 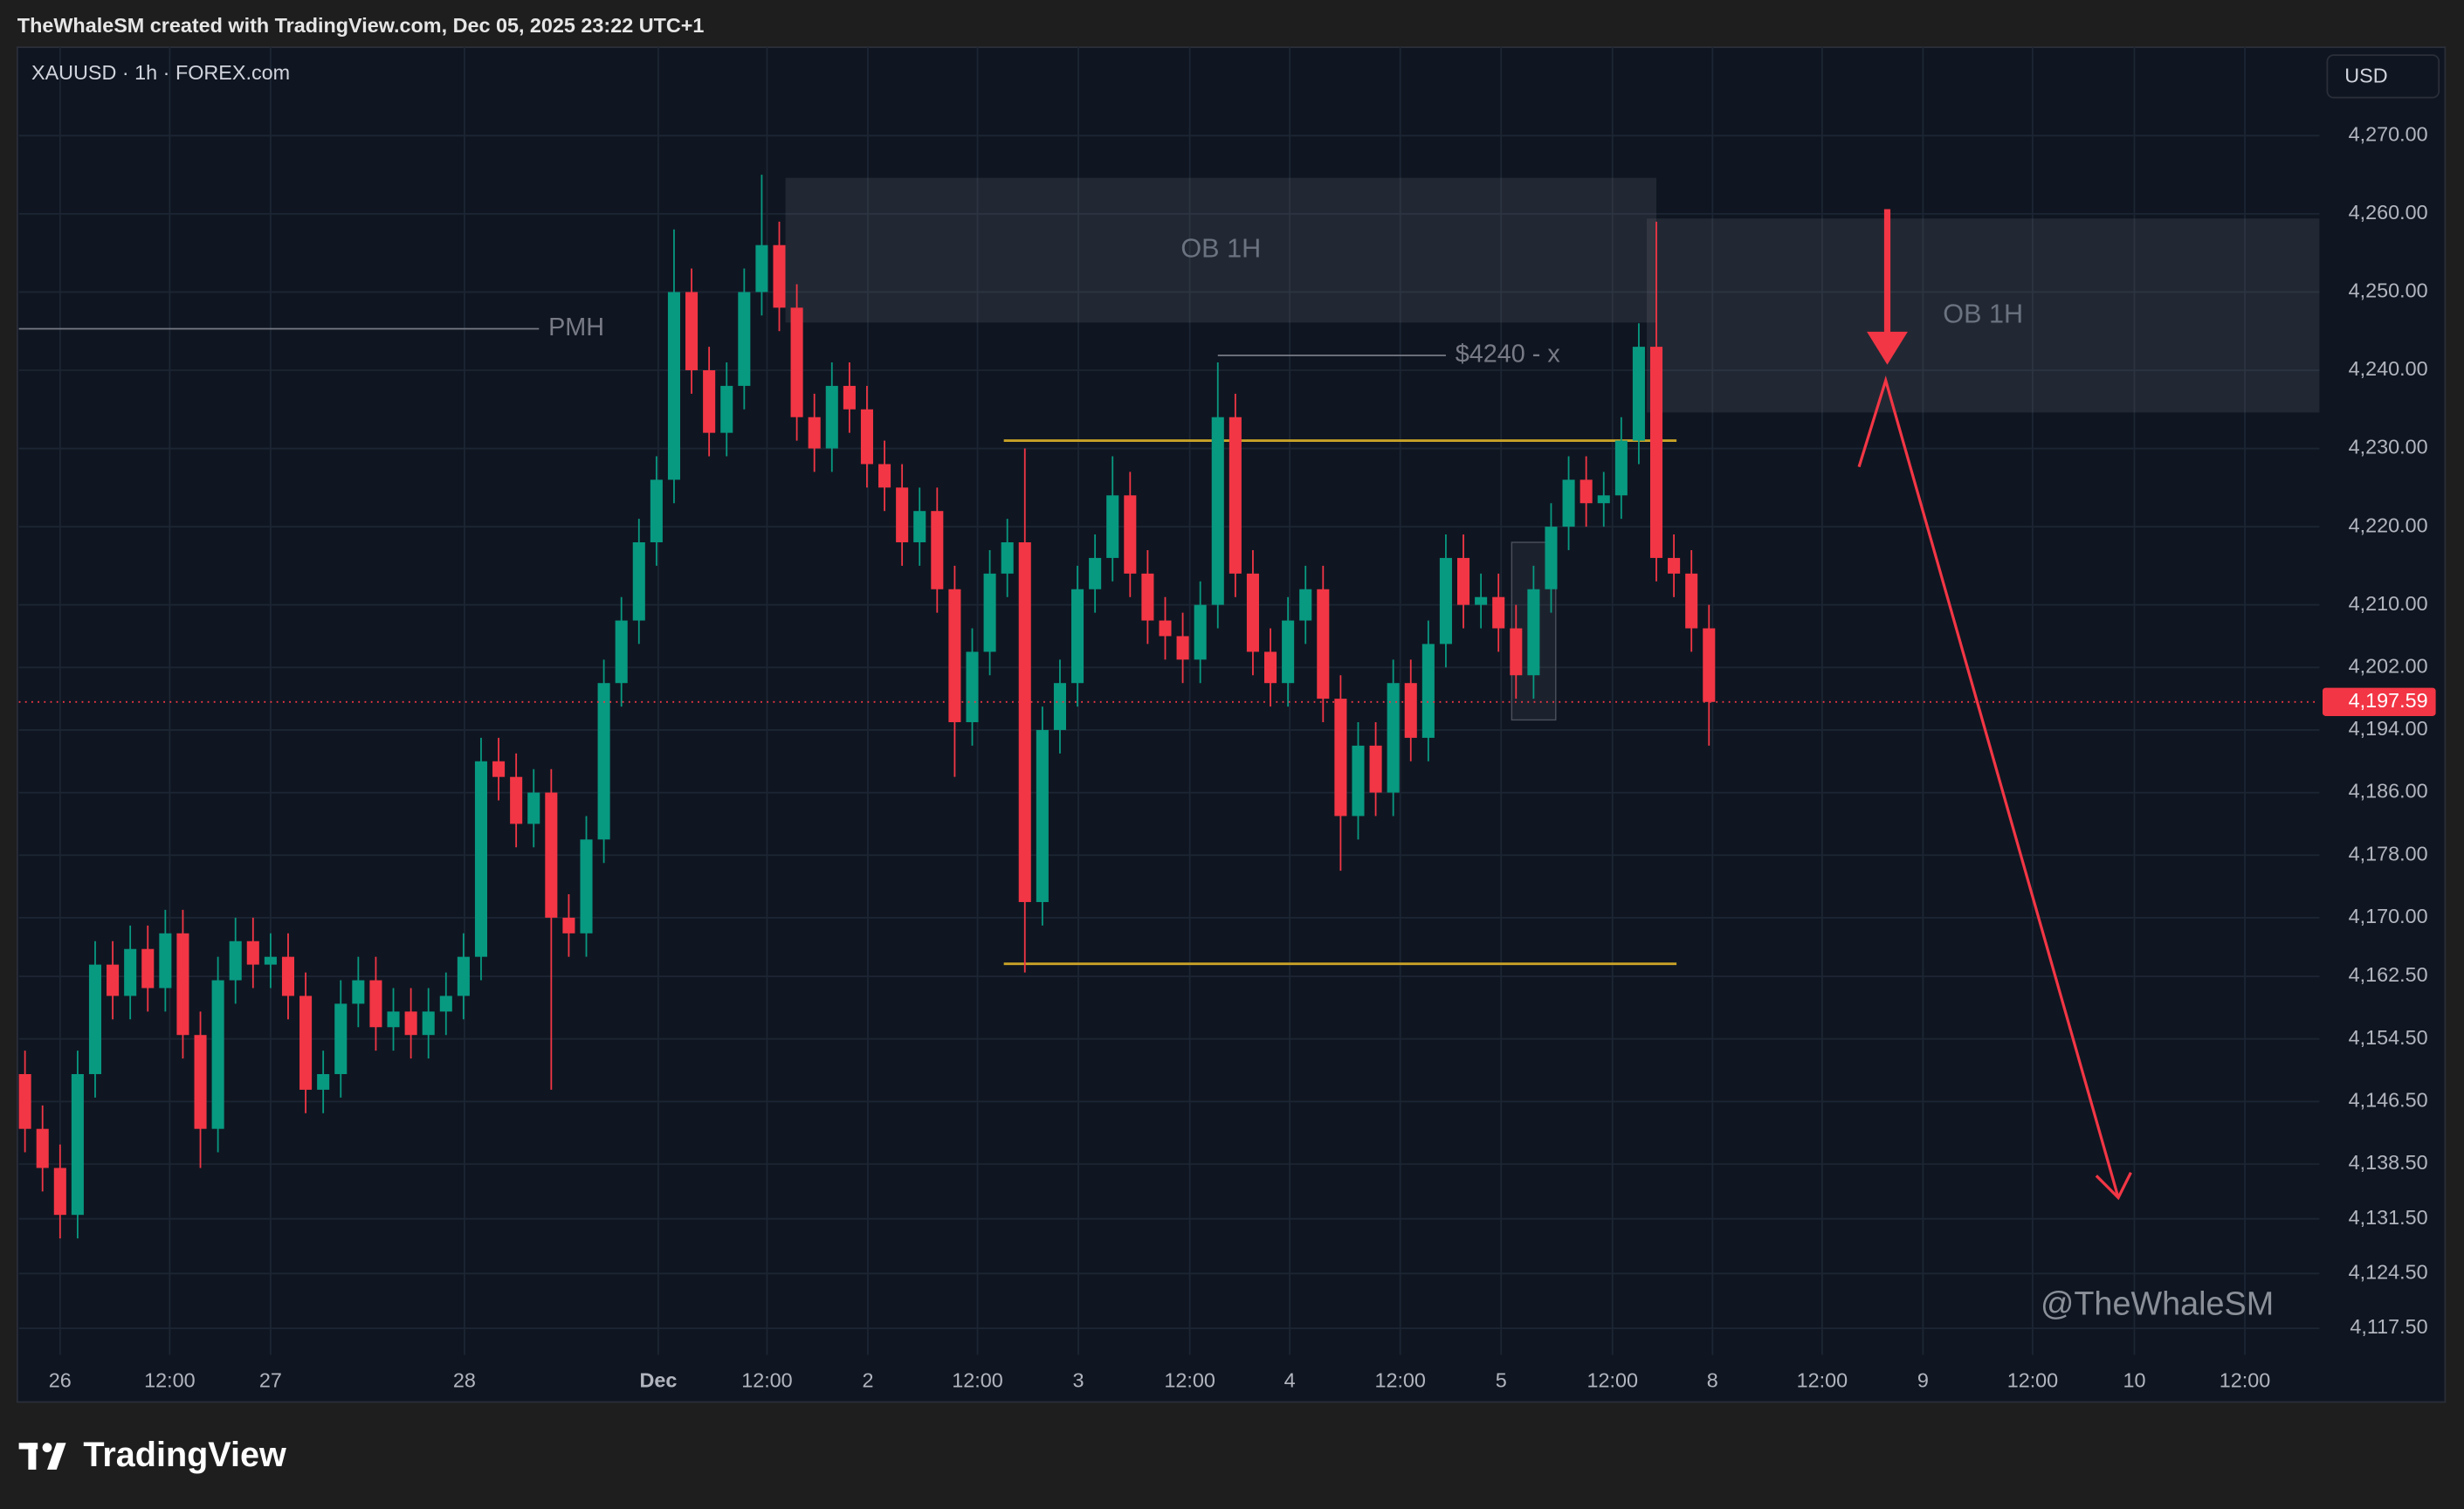 What do you see at coordinates (2388, 665) in the screenshot?
I see `y-tick-label: 4,202.00` at bounding box center [2388, 665].